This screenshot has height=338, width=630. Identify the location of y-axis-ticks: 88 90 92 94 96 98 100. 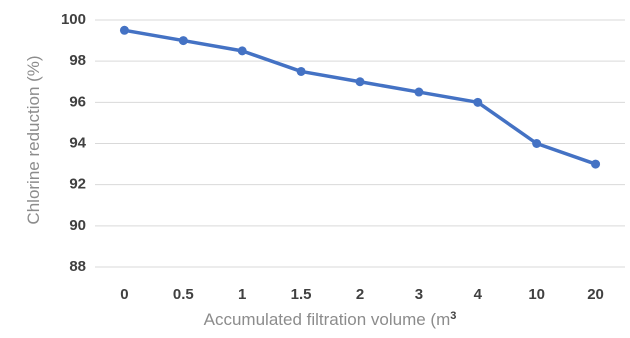
(74, 143).